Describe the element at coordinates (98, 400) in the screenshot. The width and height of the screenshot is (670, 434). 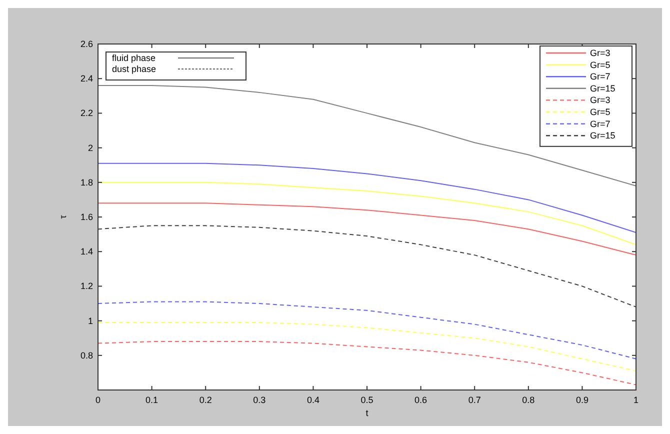
I see `x-tick-label: 0` at that location.